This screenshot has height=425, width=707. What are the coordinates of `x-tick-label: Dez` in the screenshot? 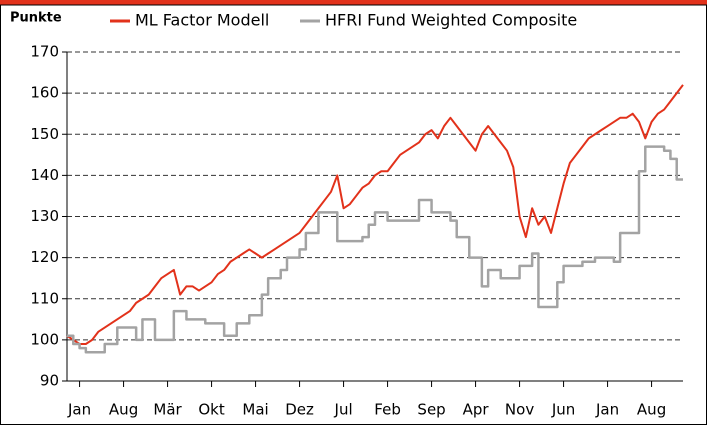 It's located at (299, 410).